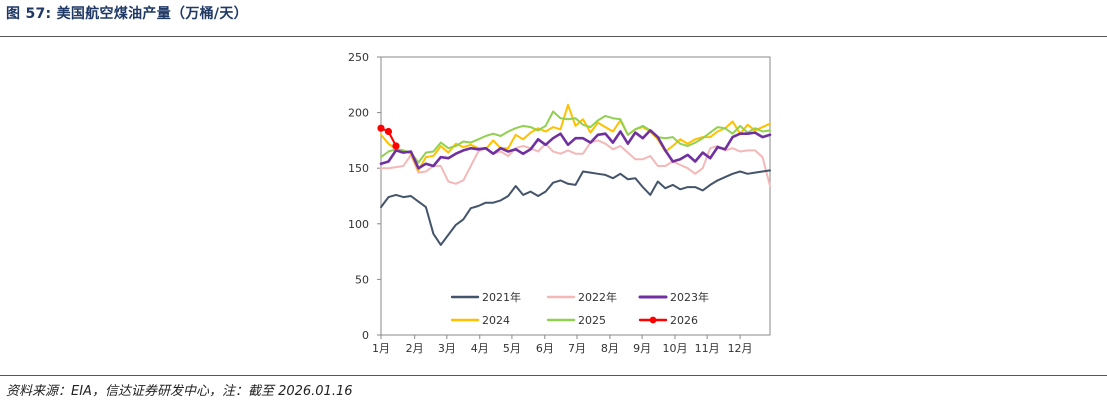 The width and height of the screenshot is (1107, 402). I want to click on x-tick-label: 4月, so click(480, 348).